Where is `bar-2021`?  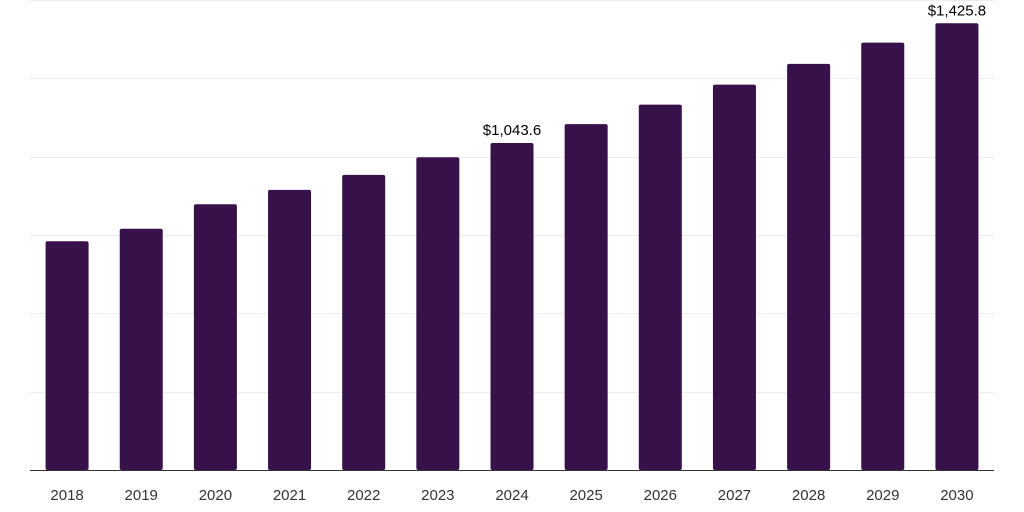
bar-2021 is located at coordinates (290, 329).